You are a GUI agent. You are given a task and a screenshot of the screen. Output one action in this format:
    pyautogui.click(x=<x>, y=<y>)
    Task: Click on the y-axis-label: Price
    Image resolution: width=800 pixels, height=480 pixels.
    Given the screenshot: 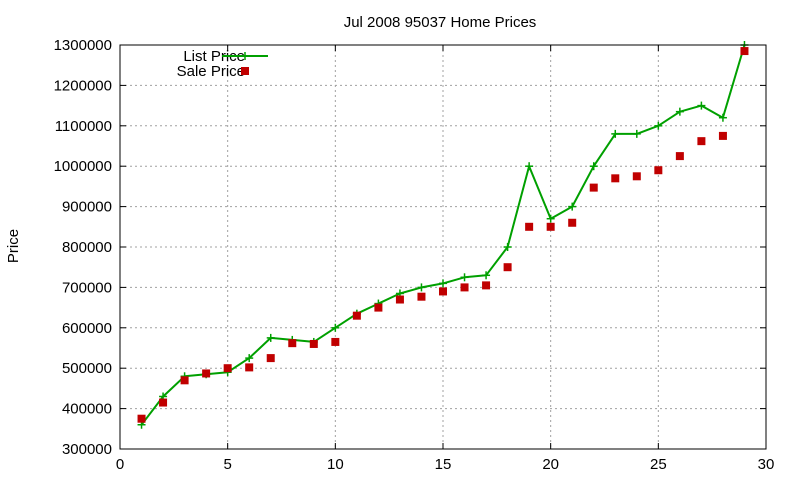 What is the action you would take?
    pyautogui.click(x=13, y=246)
    